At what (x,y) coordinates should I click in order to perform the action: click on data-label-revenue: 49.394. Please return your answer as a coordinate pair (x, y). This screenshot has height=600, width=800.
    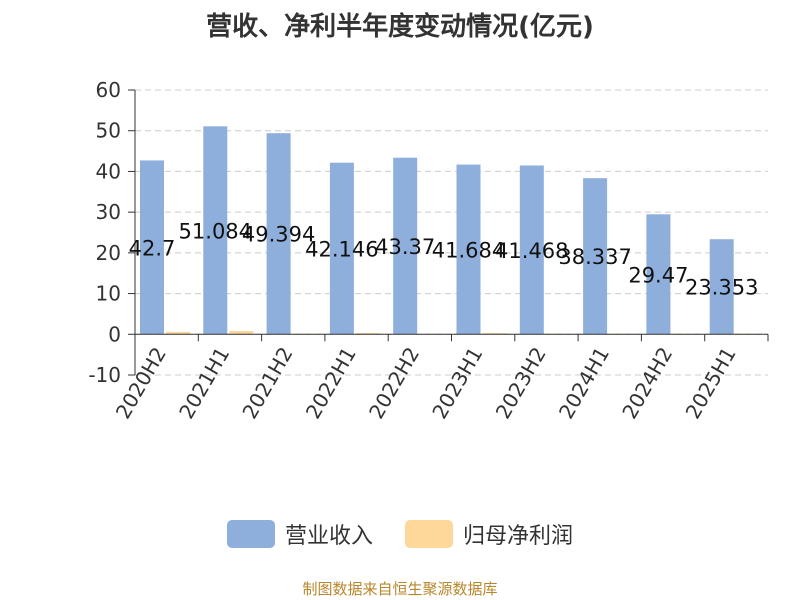
    Looking at the image, I should click on (278, 235).